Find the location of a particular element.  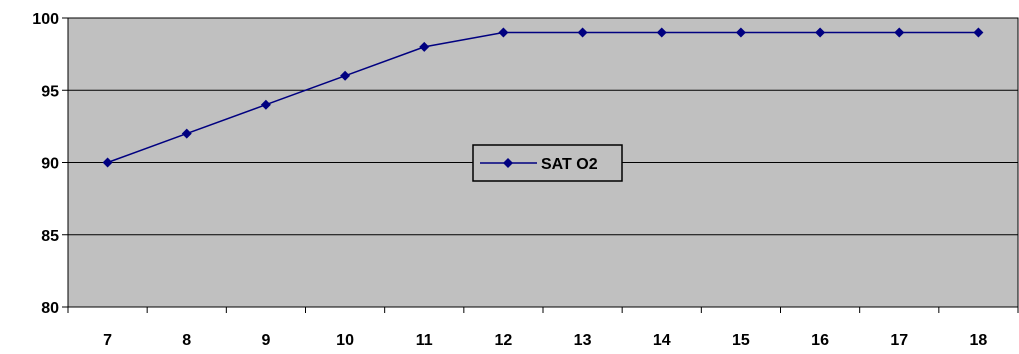

x-tick-label-14: 14 is located at coordinates (662, 340).